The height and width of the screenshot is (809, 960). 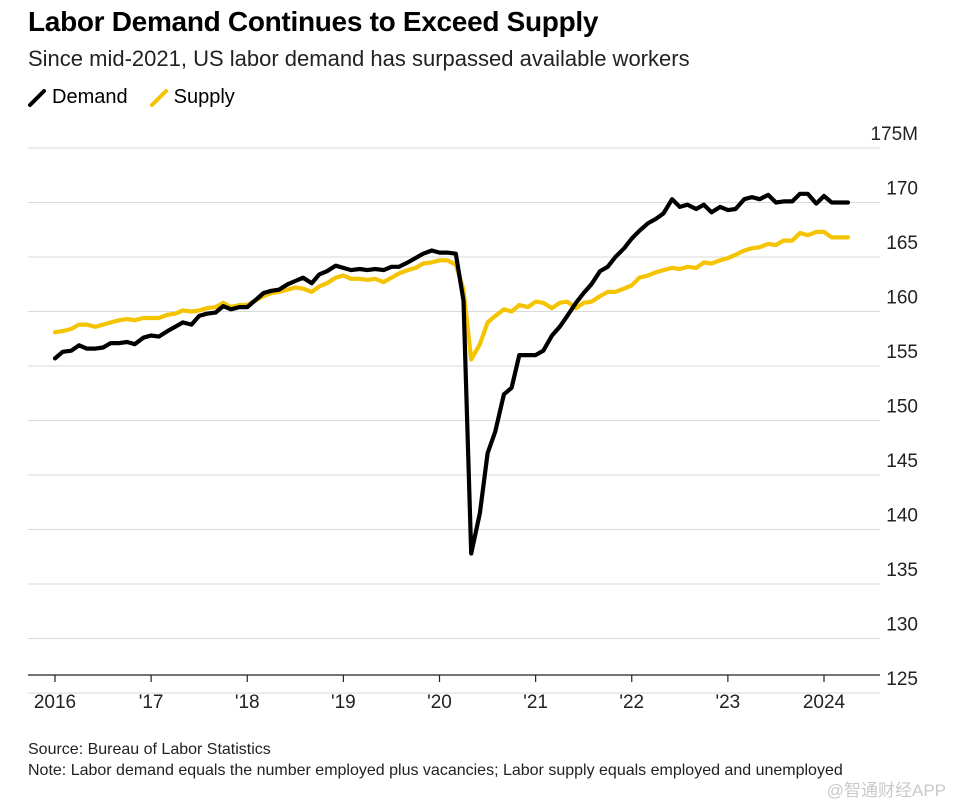 I want to click on y-tick-label: 135, so click(x=902, y=570).